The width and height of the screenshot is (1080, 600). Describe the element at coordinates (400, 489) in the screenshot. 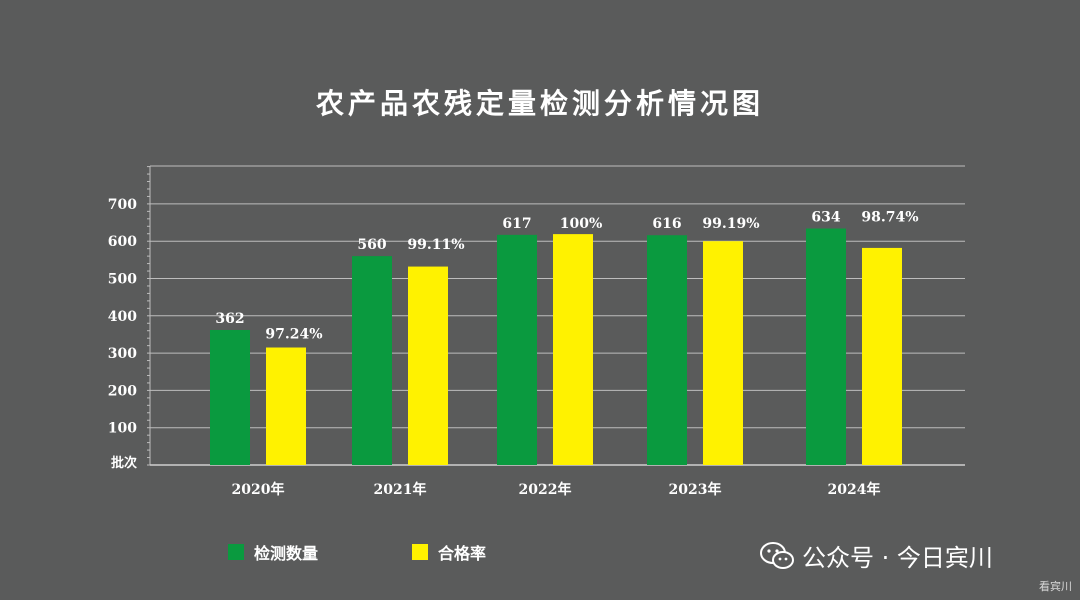

I see `x-tick-label: 2021年` at that location.